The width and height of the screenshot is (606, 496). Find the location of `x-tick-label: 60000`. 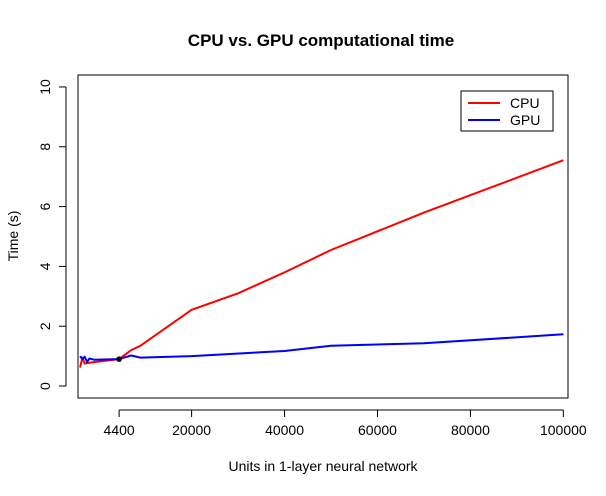

x-tick-label: 60000 is located at coordinates (377, 430).